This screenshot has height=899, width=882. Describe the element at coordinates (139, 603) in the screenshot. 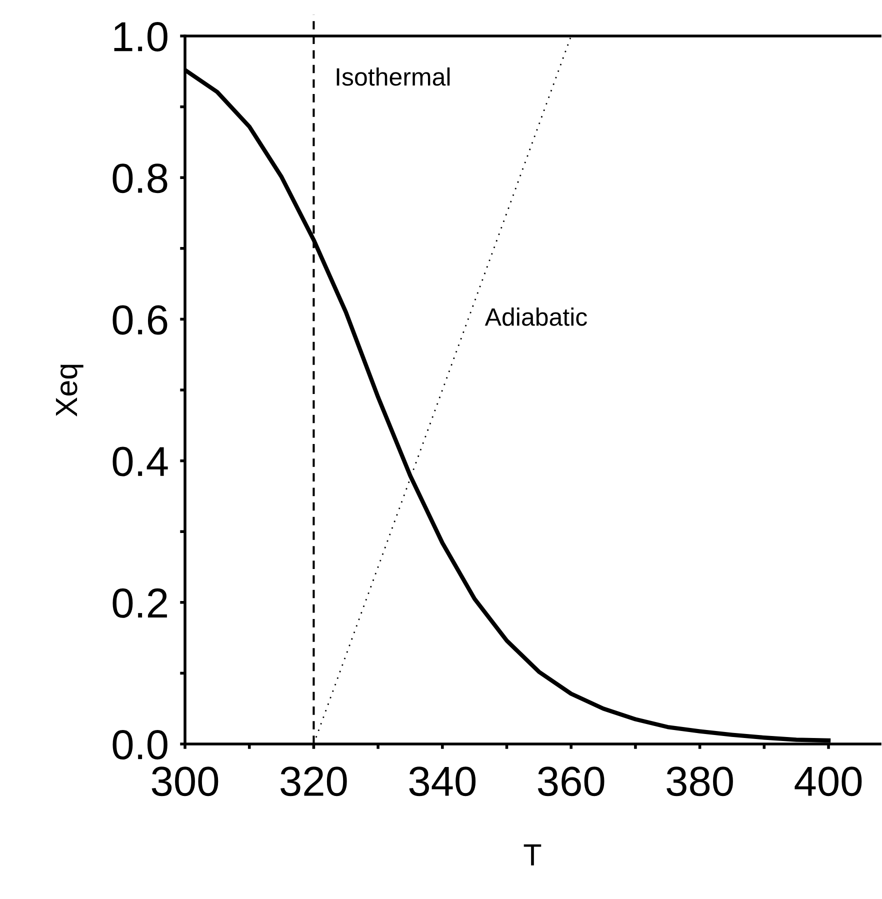

I see `y-tick-label: 0.2` at that location.